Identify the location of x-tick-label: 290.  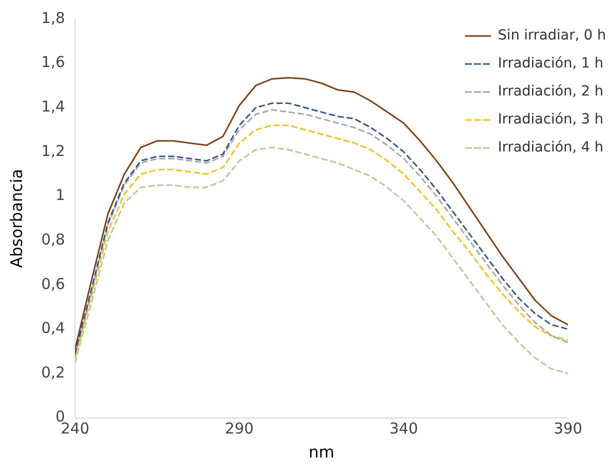
(239, 429).